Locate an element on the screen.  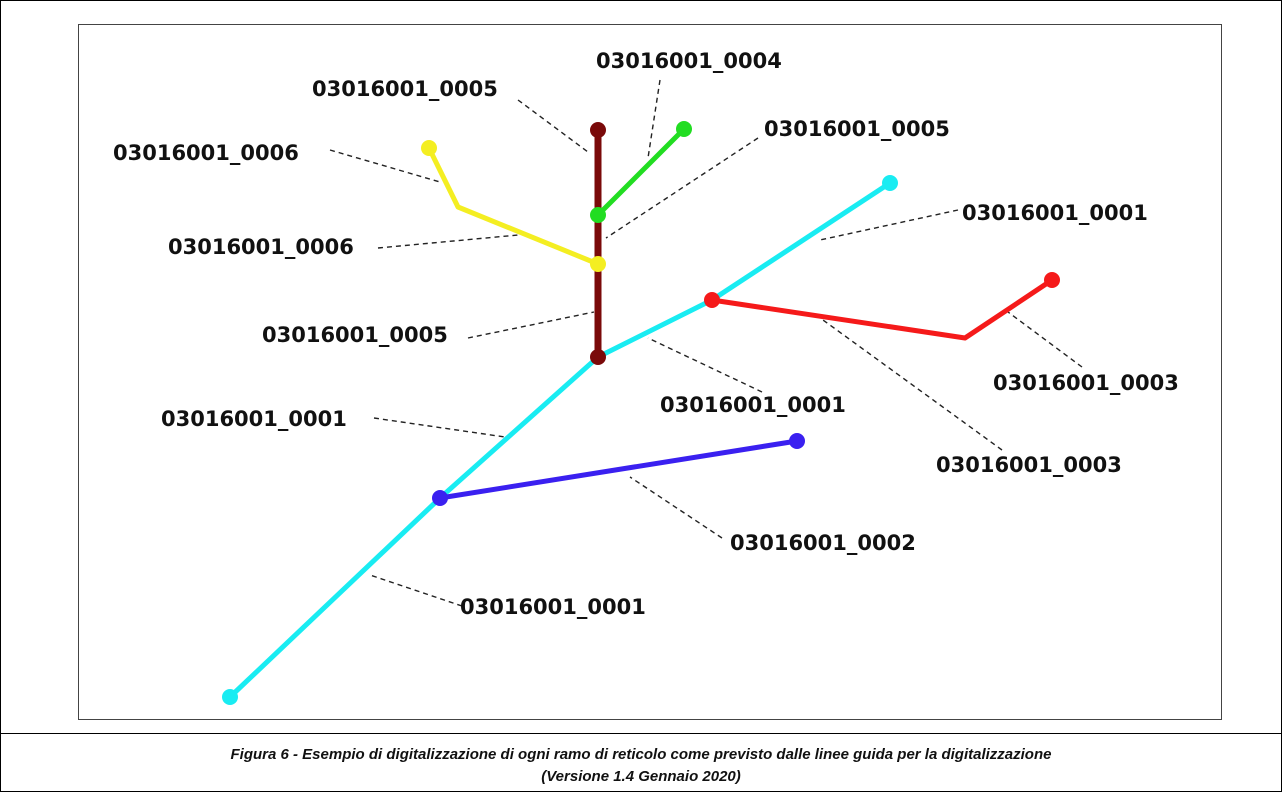
caption-separator is located at coordinates (641, 733).